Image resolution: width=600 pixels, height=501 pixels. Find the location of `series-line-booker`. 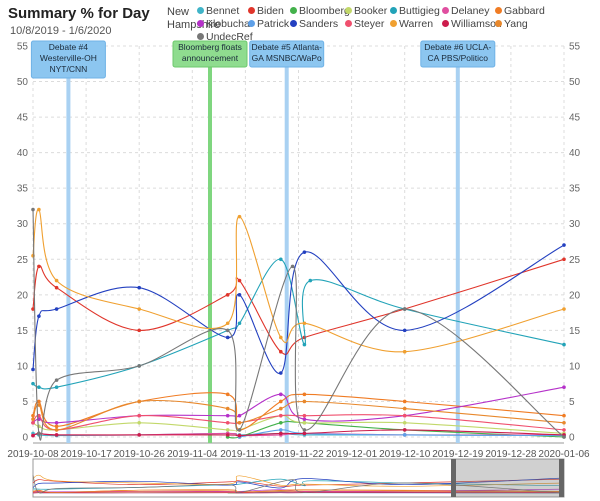

series-line-booker is located at coordinates (298, 424).